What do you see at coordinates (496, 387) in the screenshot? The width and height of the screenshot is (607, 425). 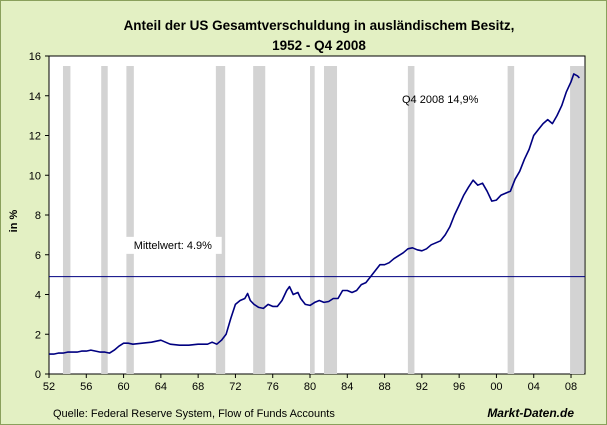 I see `x-tick-label: 00` at bounding box center [496, 387].